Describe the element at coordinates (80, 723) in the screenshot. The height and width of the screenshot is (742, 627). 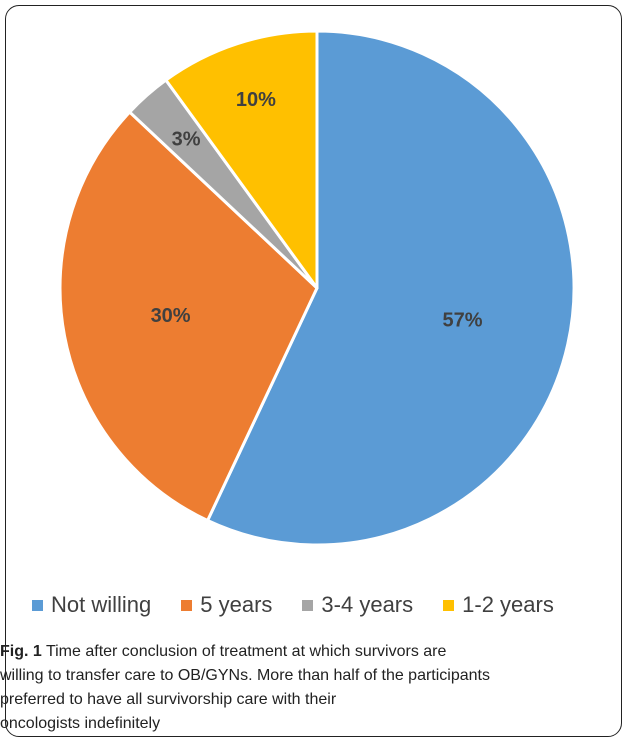
I see `caption-line-4: oncologists indefinitely` at that location.